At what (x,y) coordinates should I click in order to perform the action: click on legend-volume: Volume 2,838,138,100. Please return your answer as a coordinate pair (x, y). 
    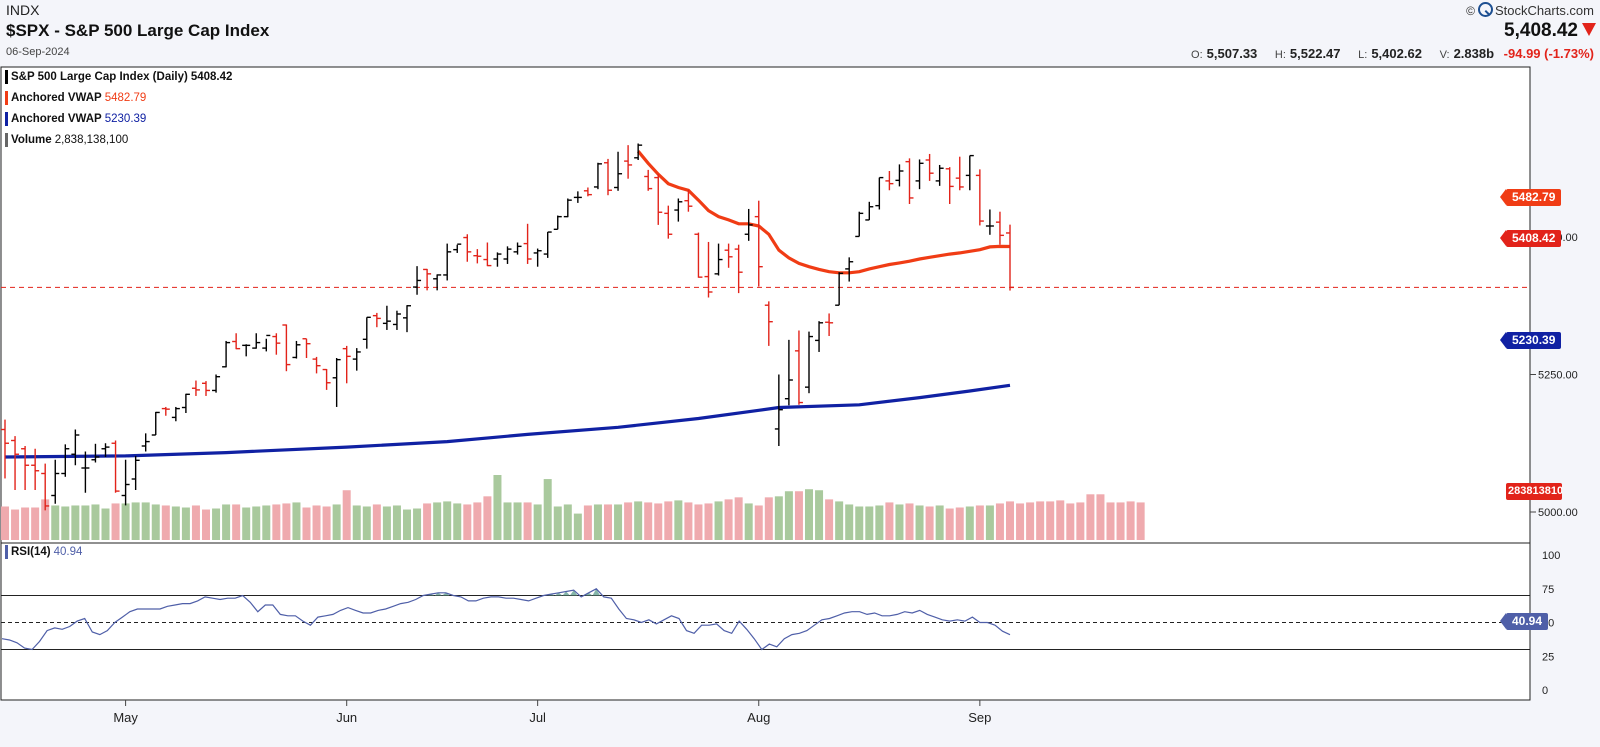
    Looking at the image, I should click on (68, 140).